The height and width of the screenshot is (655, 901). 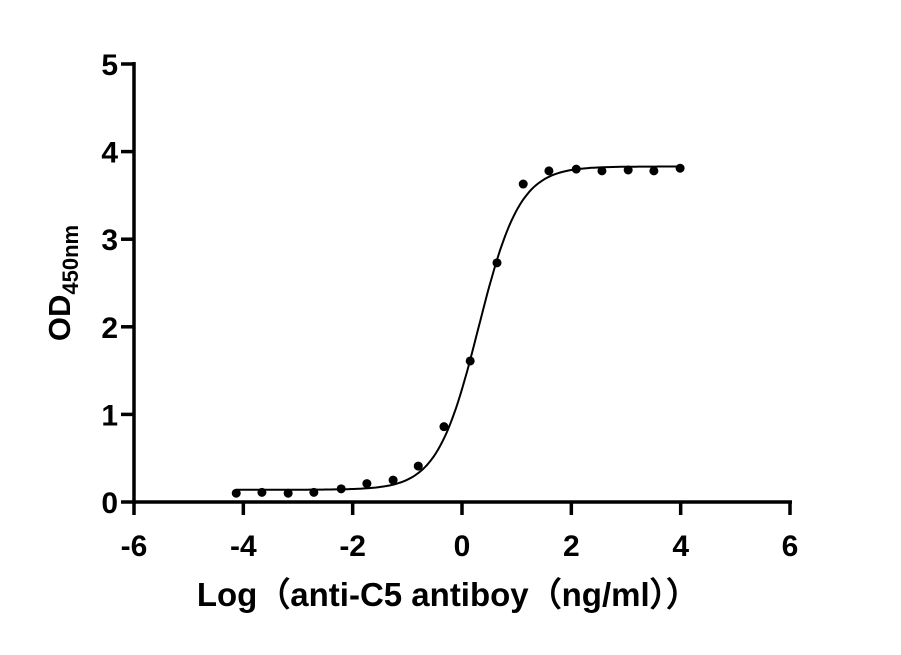 What do you see at coordinates (109, 415) in the screenshot?
I see `y-tick-label: 1` at bounding box center [109, 415].